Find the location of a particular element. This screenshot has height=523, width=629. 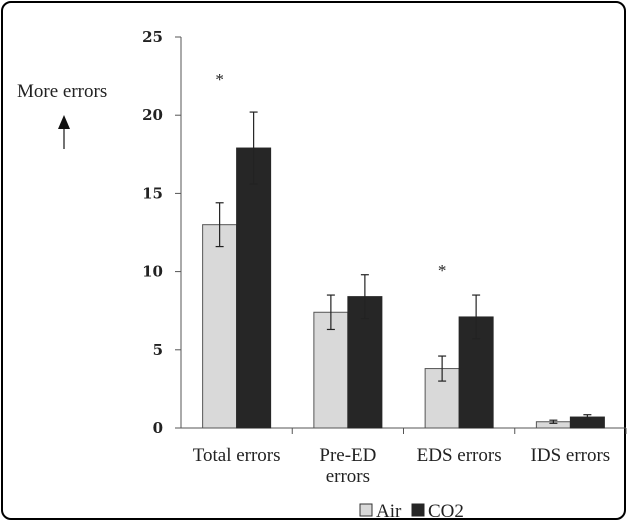

y-ticks: 0 5 10 15 20 25 is located at coordinates (161, 232).